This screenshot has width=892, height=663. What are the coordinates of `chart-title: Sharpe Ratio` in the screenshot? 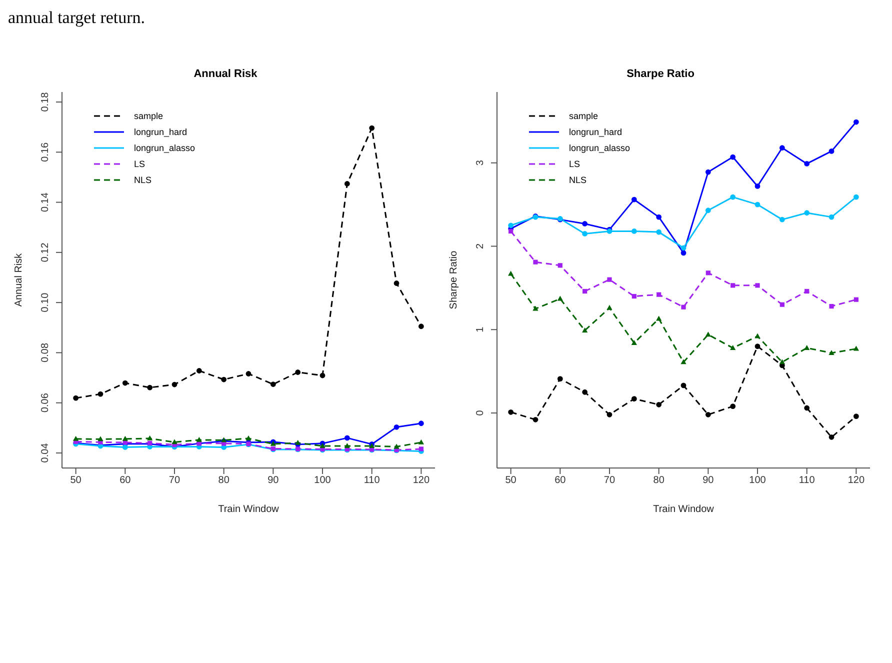 It's located at (661, 75).